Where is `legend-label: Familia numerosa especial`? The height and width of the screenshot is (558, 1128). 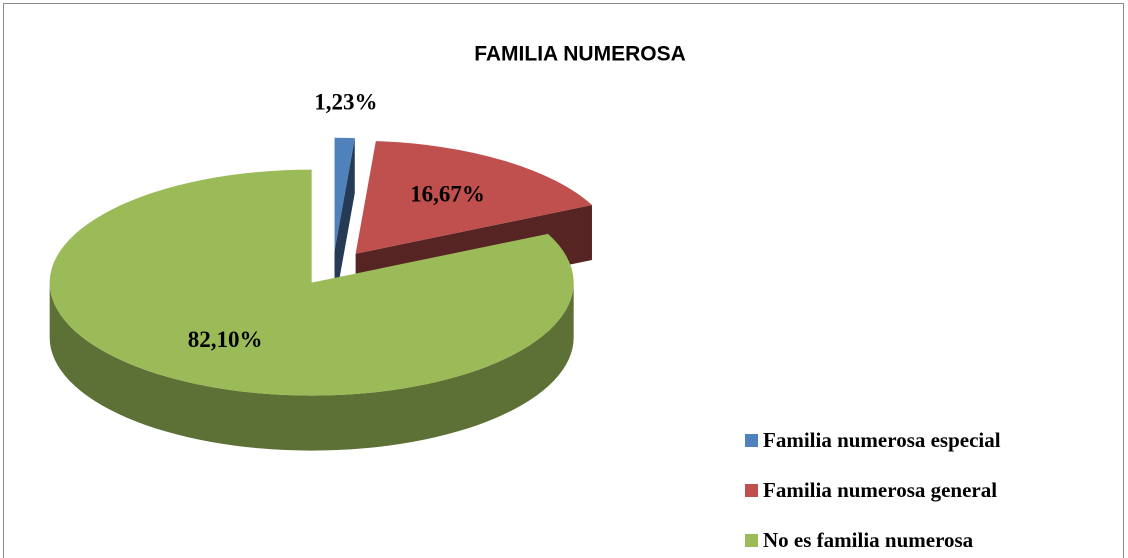 legend-label: Familia numerosa especial is located at coordinates (882, 440).